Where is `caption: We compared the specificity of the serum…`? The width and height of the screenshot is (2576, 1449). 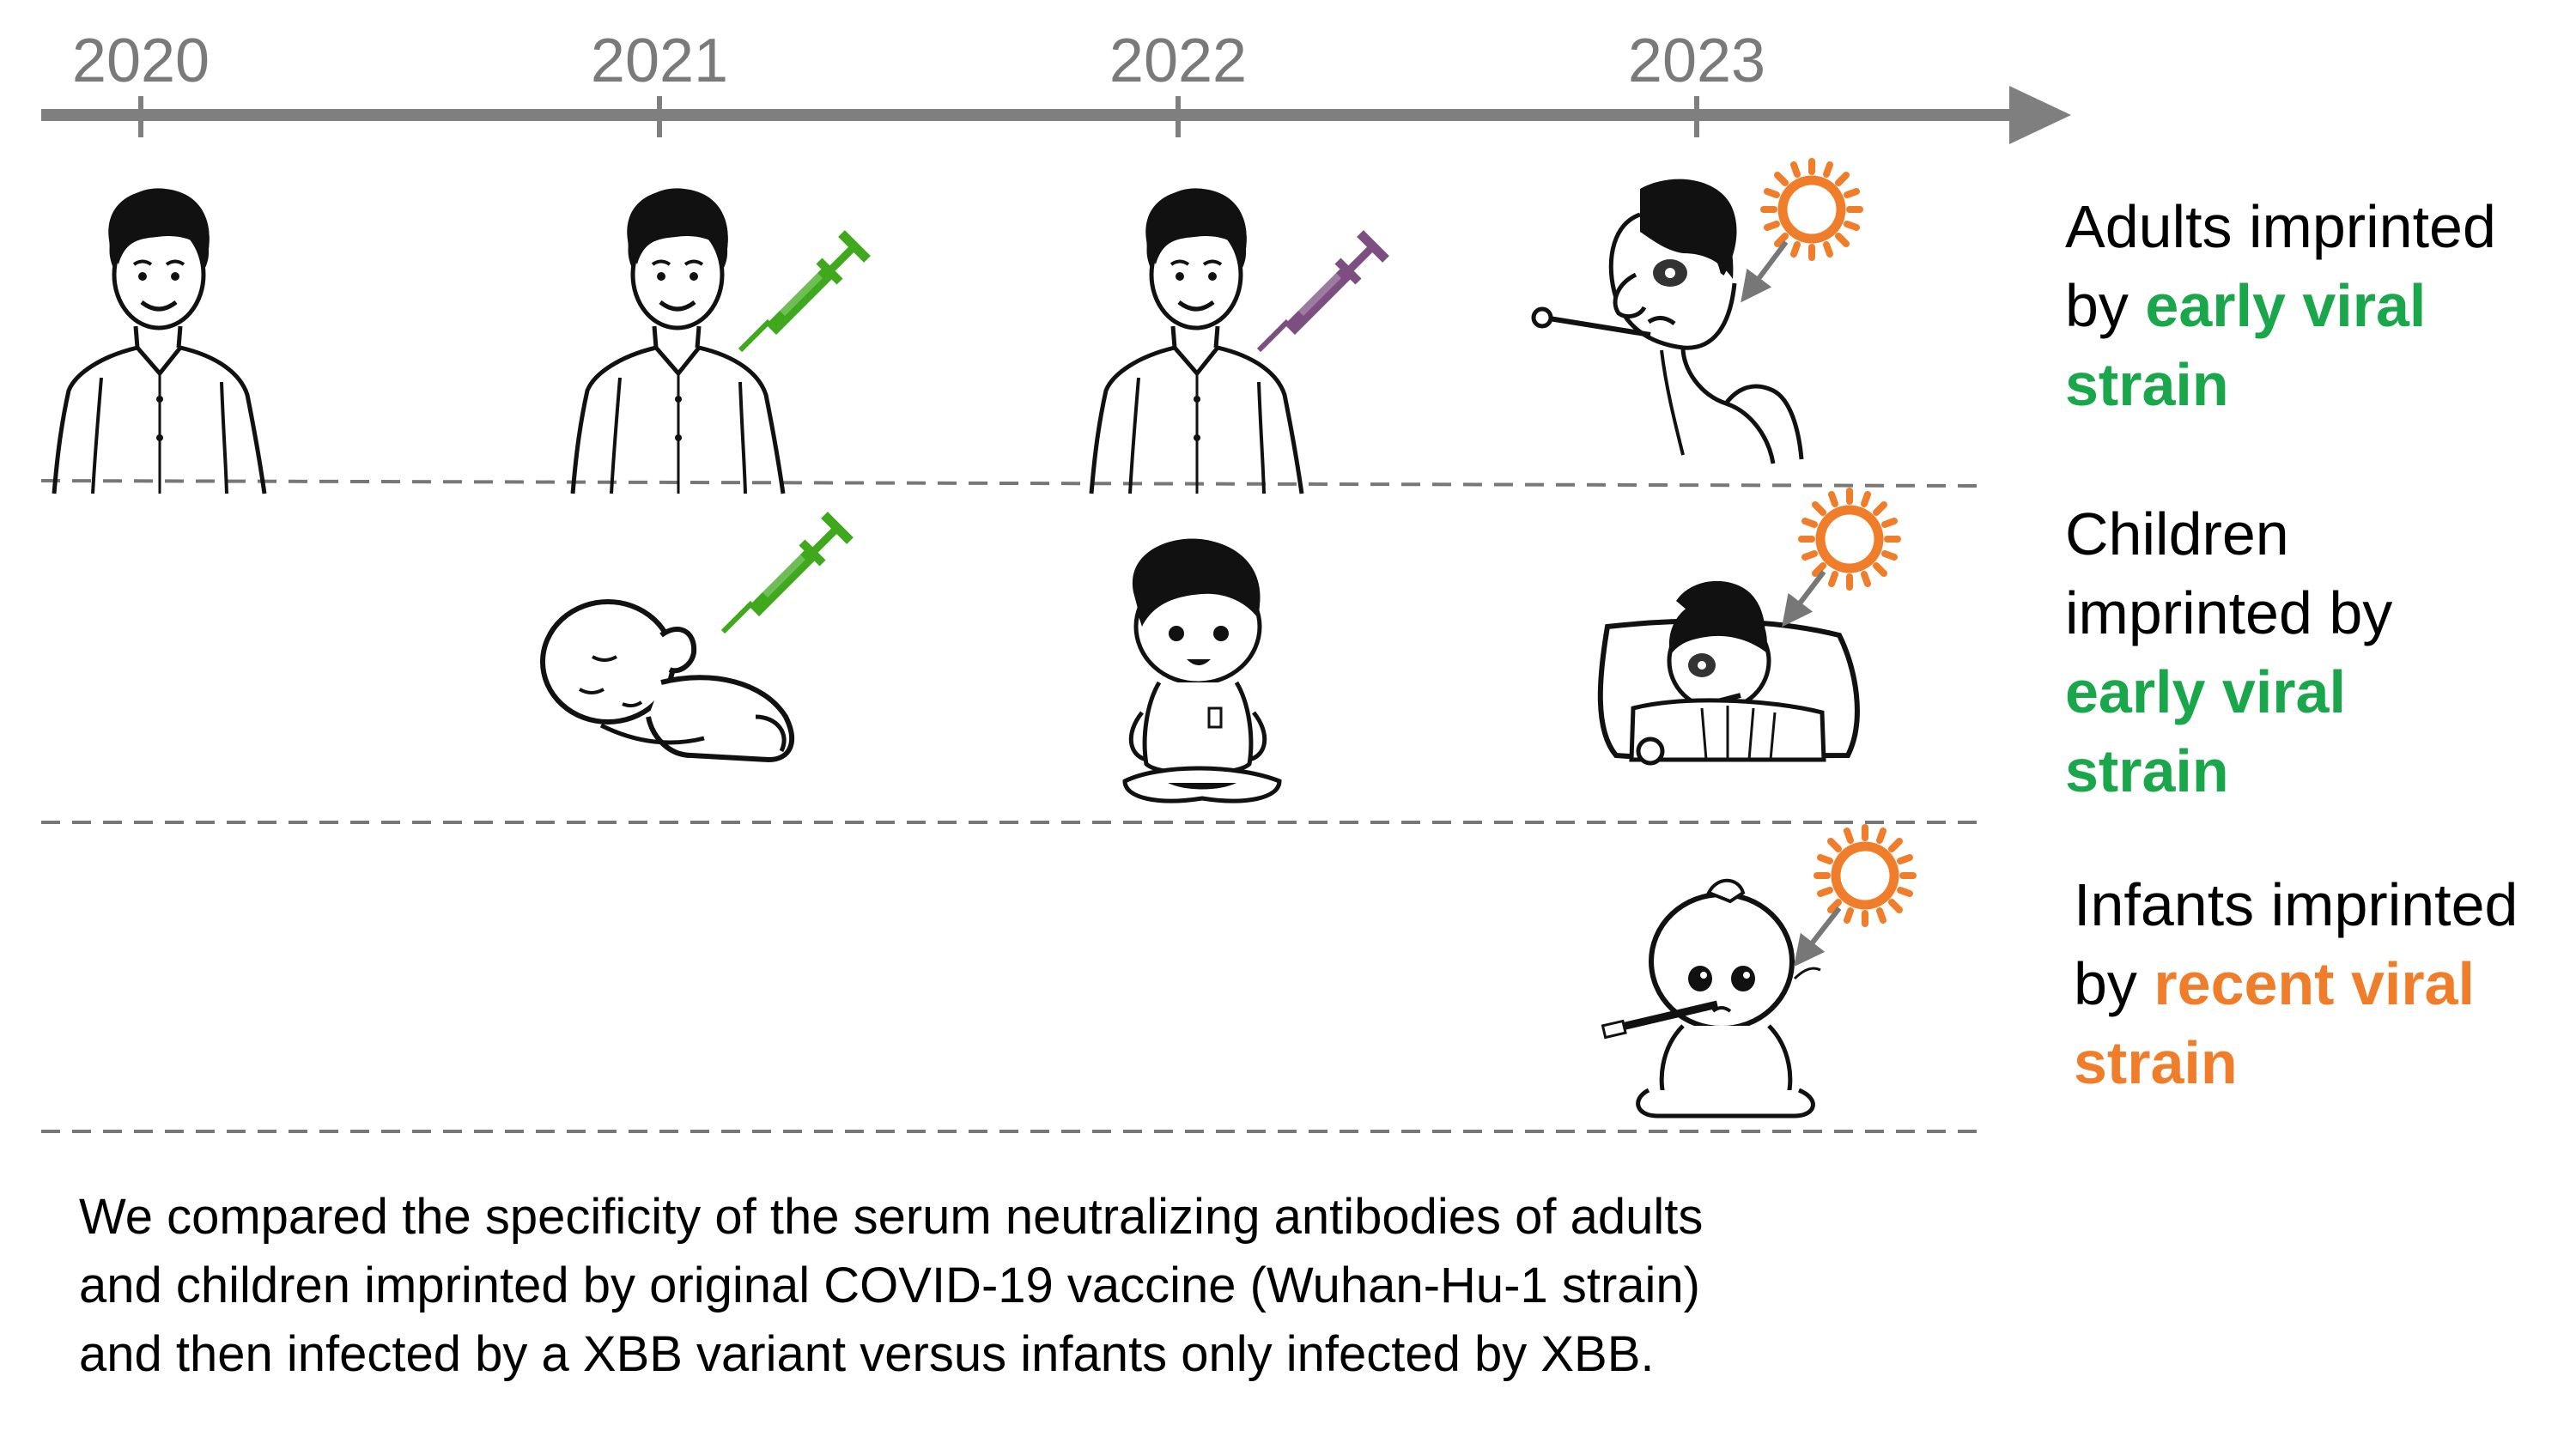
caption: We compared the specificity of the serum… is located at coordinates (1067, 1286).